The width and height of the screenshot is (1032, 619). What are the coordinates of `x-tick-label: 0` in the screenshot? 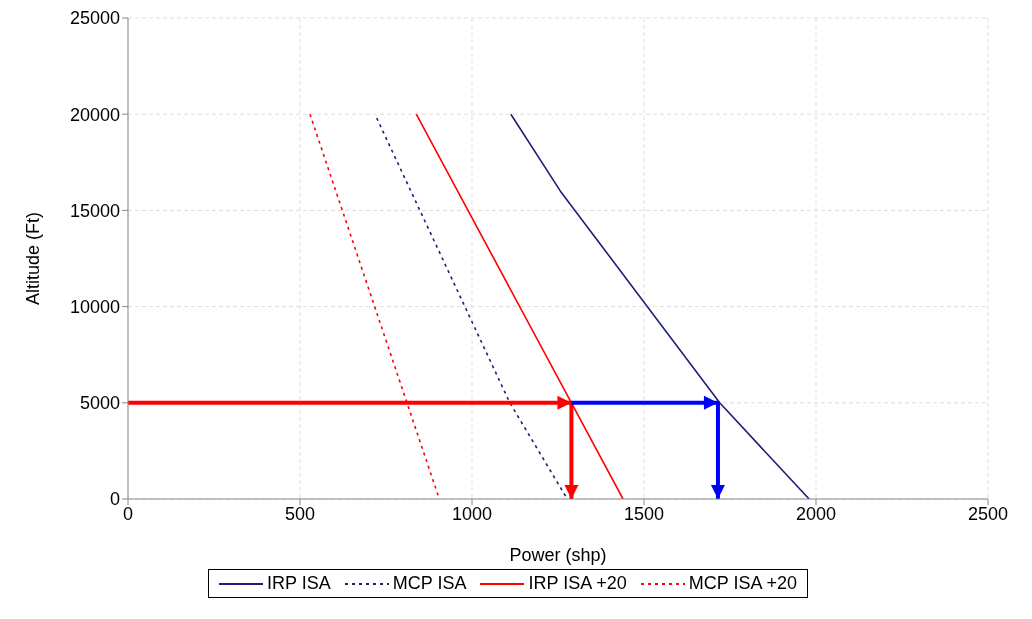 It's located at (128, 513).